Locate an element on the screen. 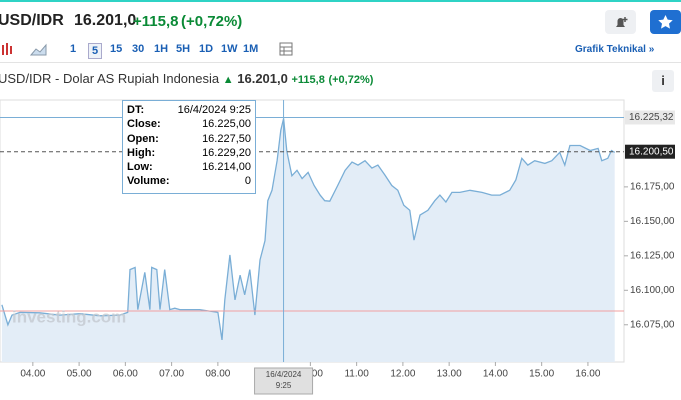  interval-button: 5 is located at coordinates (95, 51).